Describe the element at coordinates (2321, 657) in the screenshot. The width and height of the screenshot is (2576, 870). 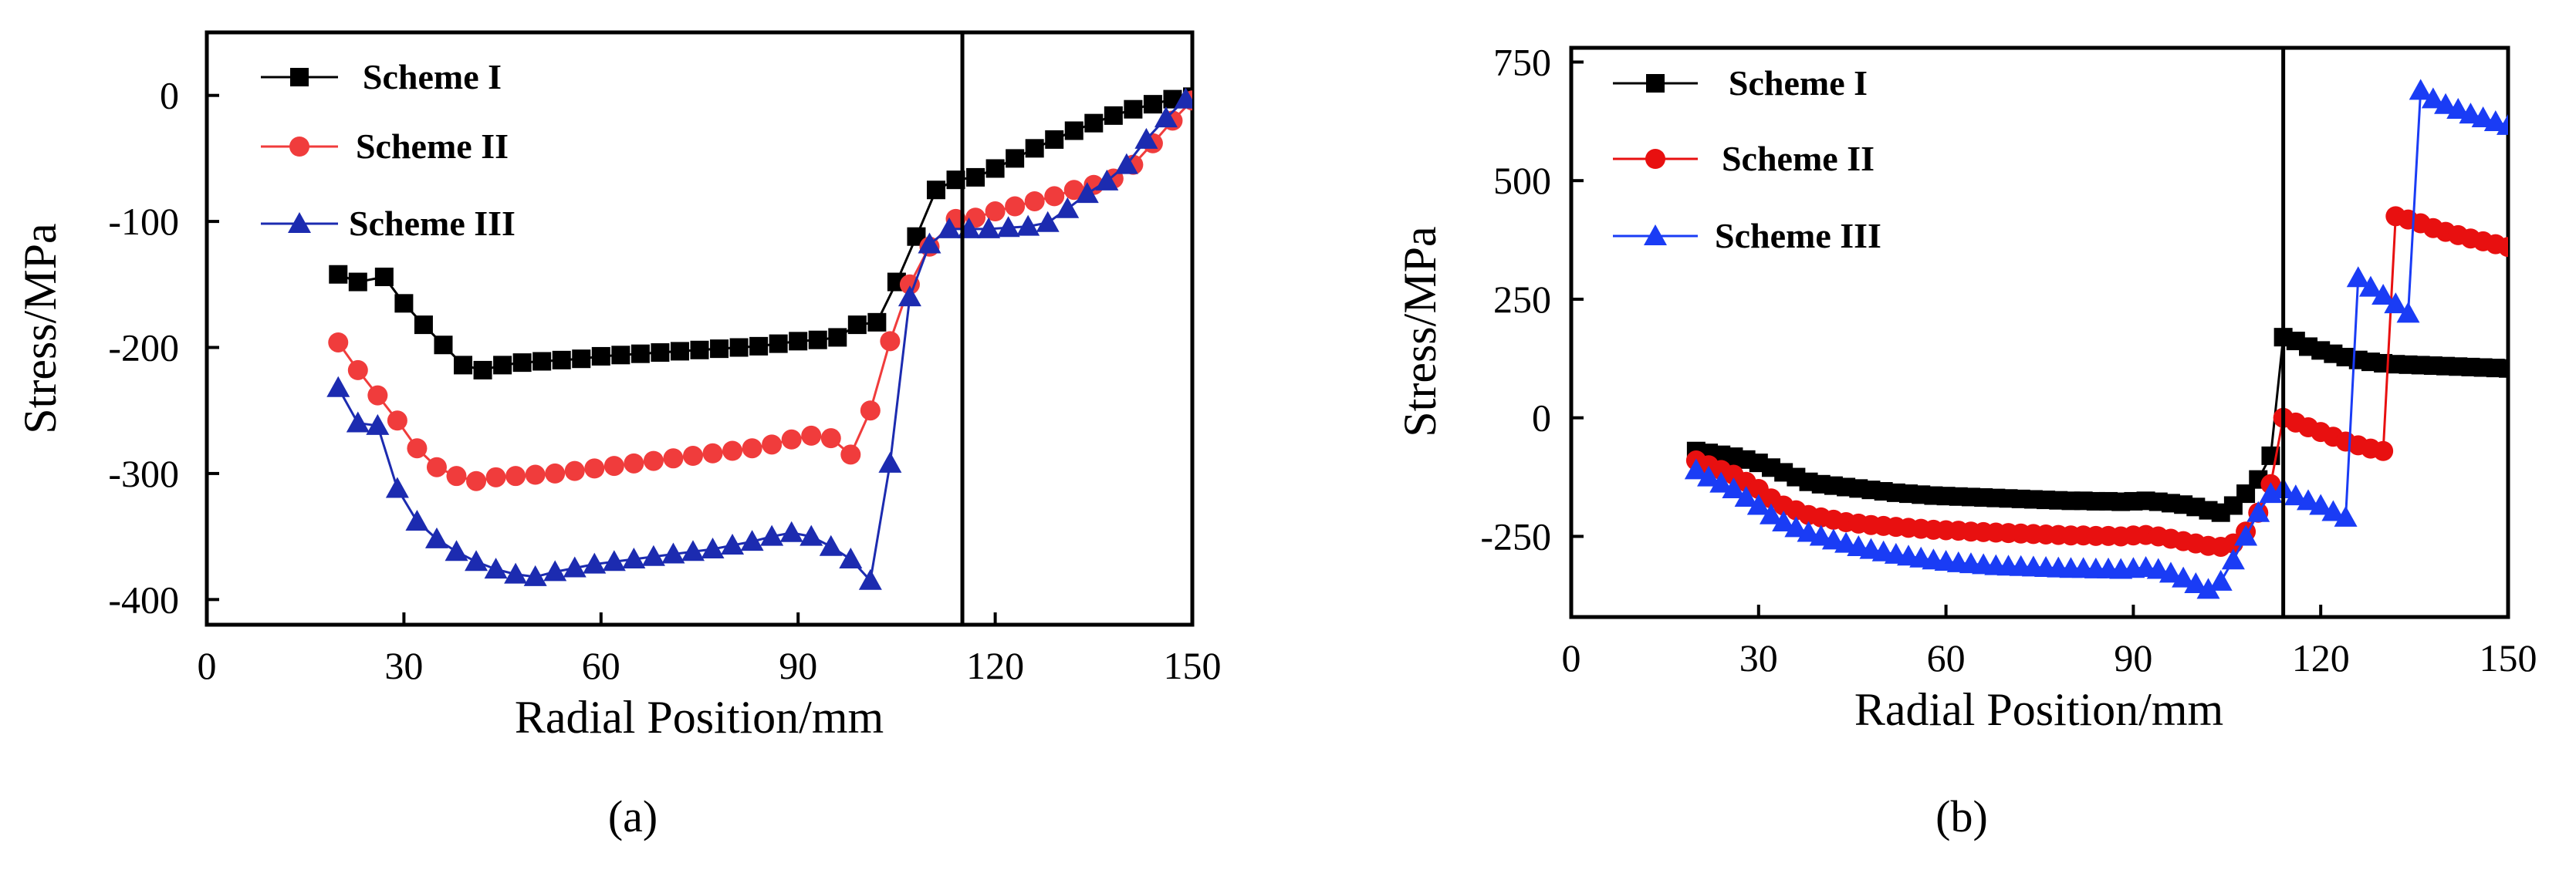
I see `x-tick-label: 120` at that location.